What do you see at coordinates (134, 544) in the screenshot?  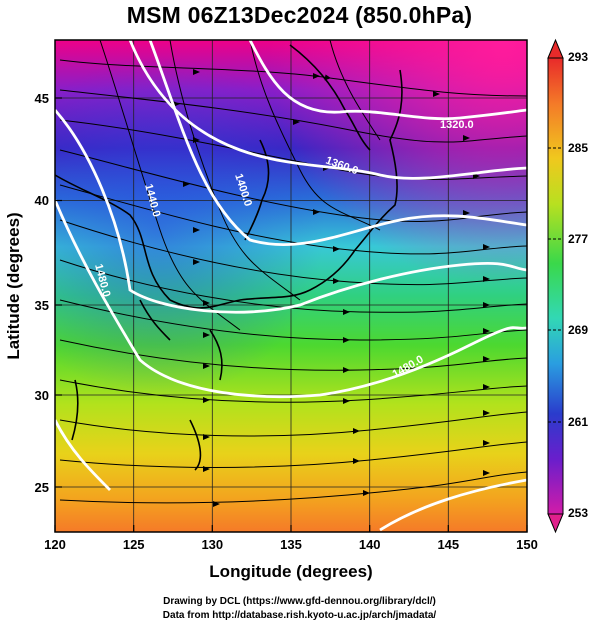 I see `x-tick-label: 125` at bounding box center [134, 544].